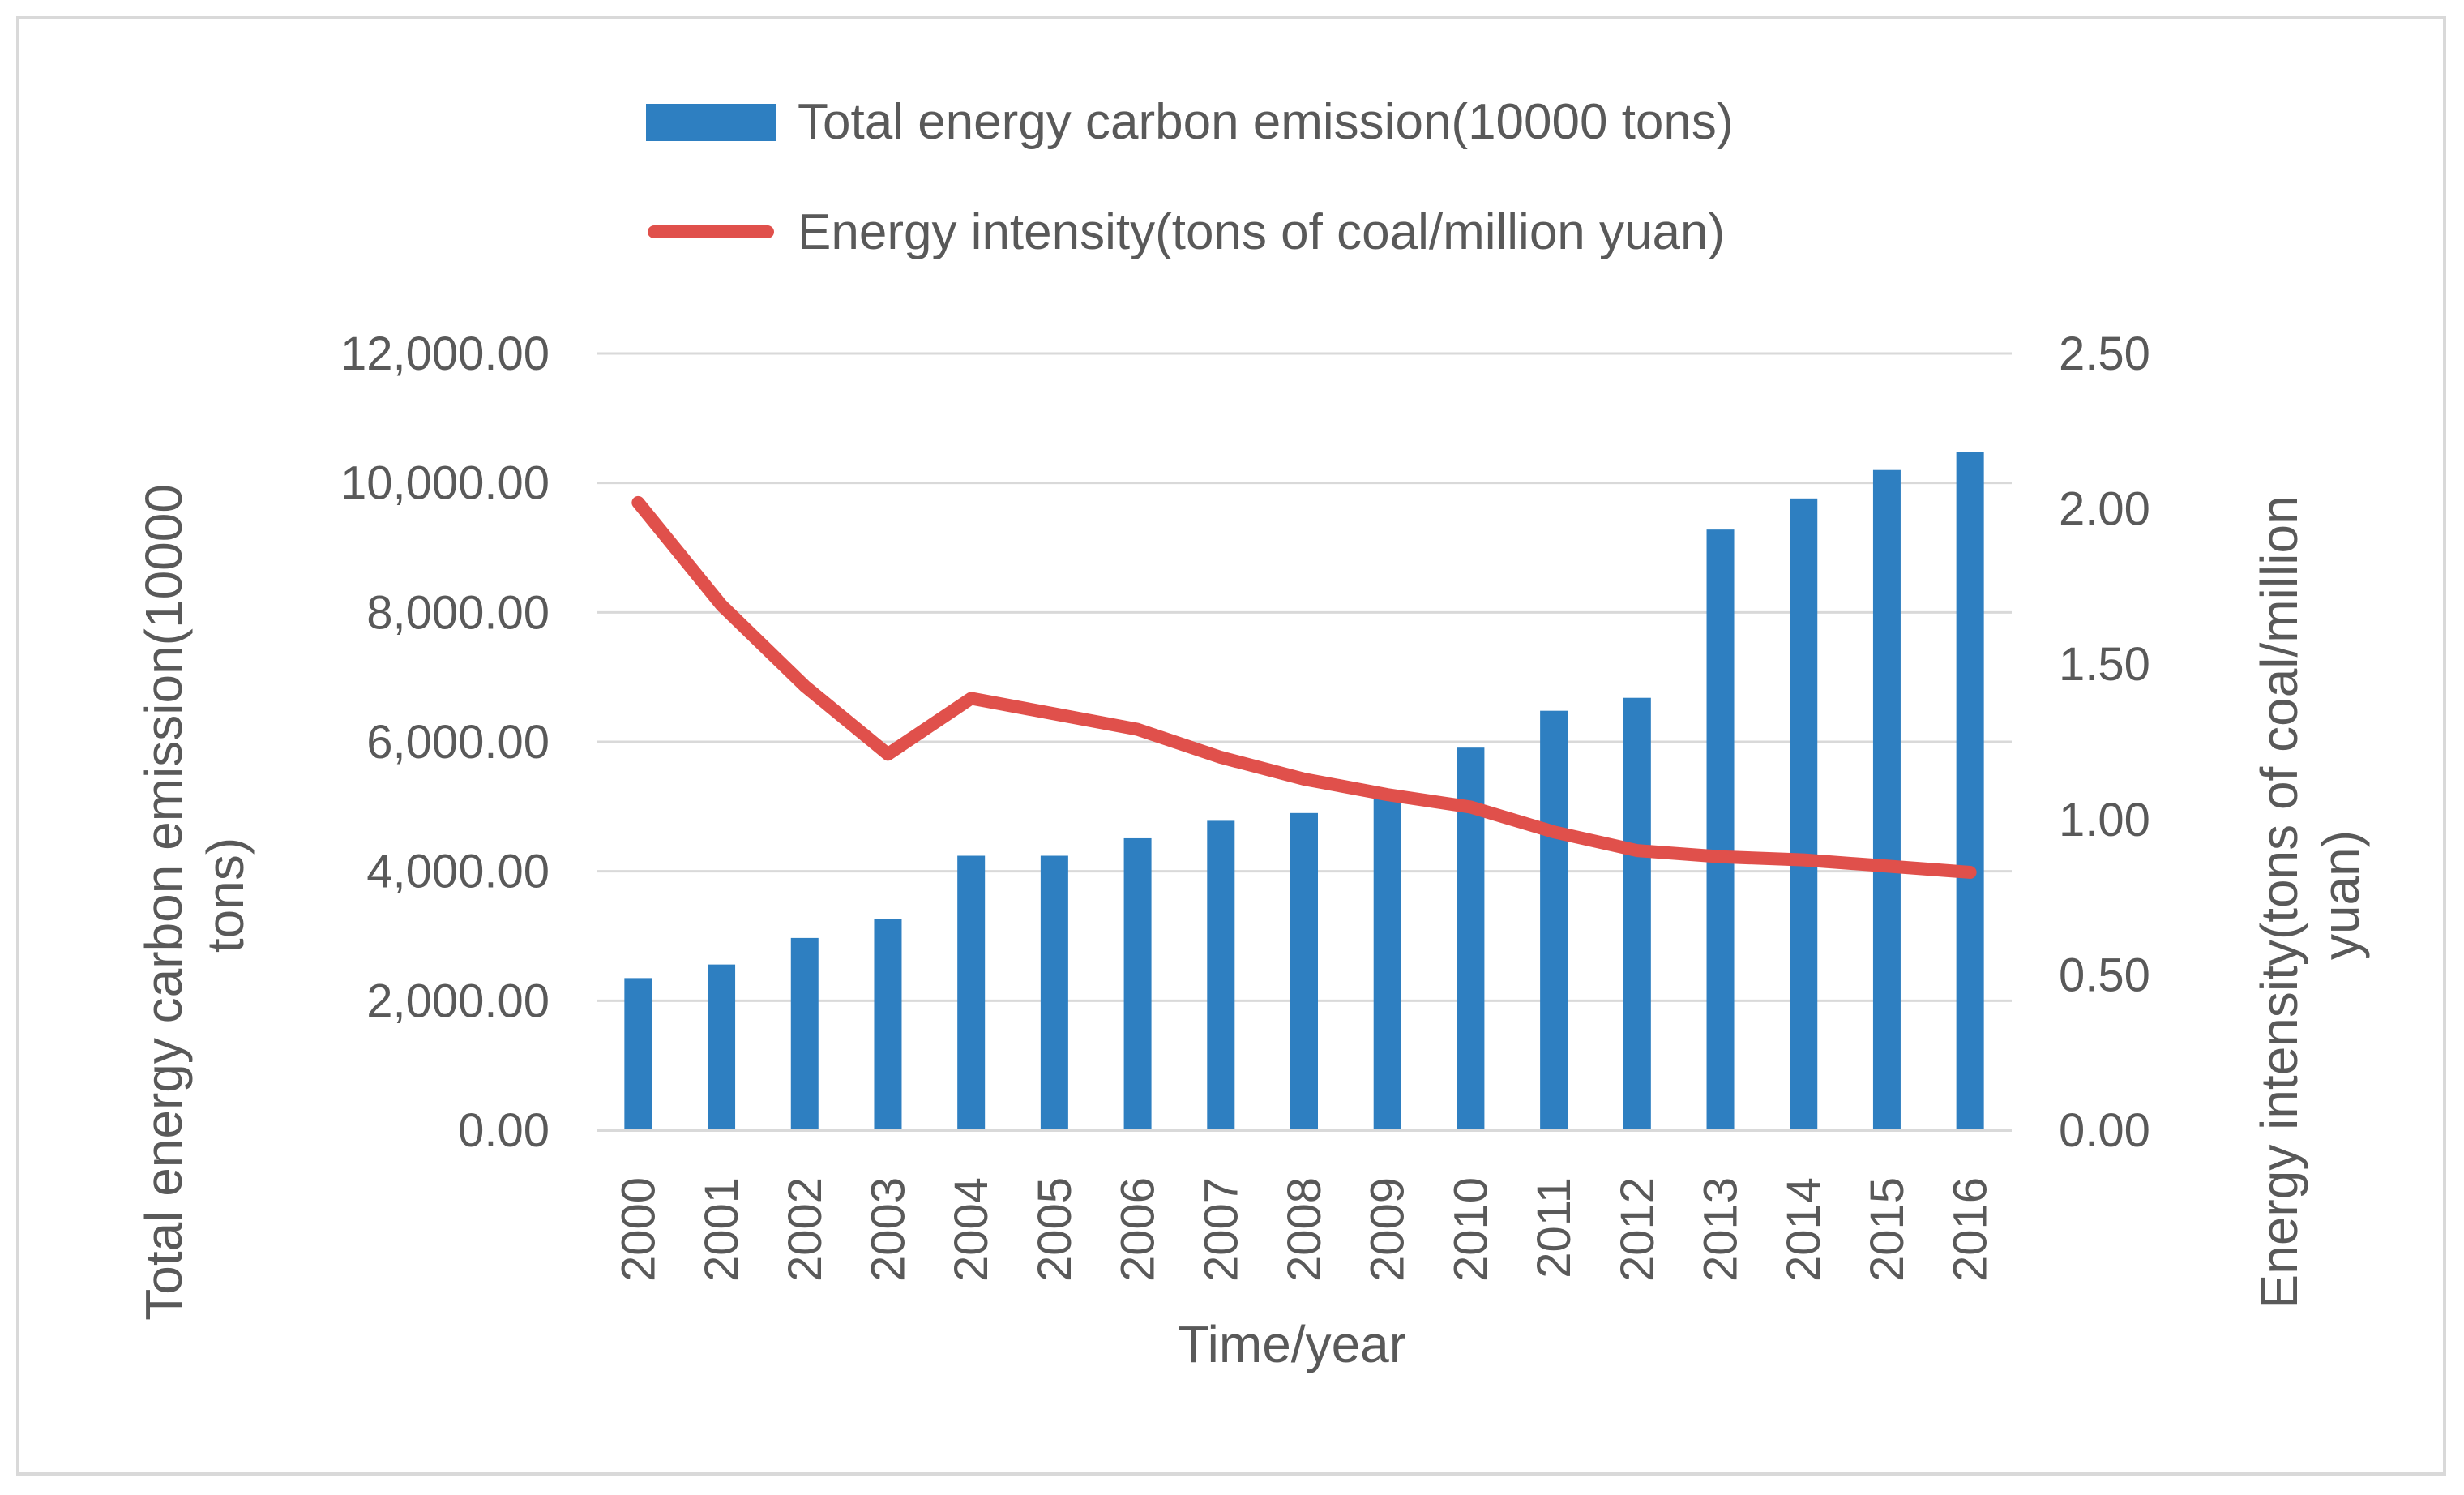 The height and width of the screenshot is (1495, 2464). Describe the element at coordinates (1221, 975) in the screenshot. I see `bar-2007` at that location.